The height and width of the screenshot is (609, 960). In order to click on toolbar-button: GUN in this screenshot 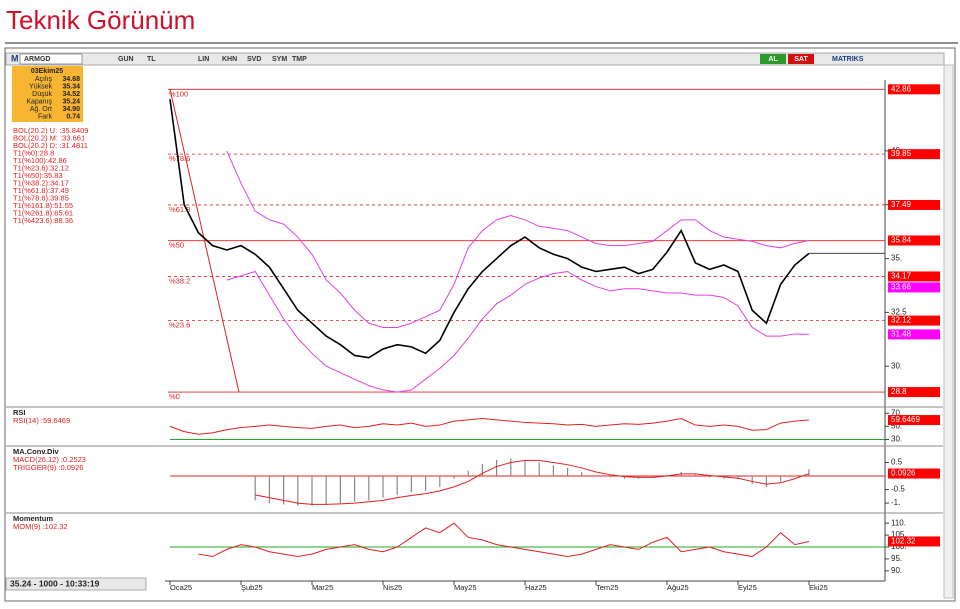, I will do `click(126, 59)`.